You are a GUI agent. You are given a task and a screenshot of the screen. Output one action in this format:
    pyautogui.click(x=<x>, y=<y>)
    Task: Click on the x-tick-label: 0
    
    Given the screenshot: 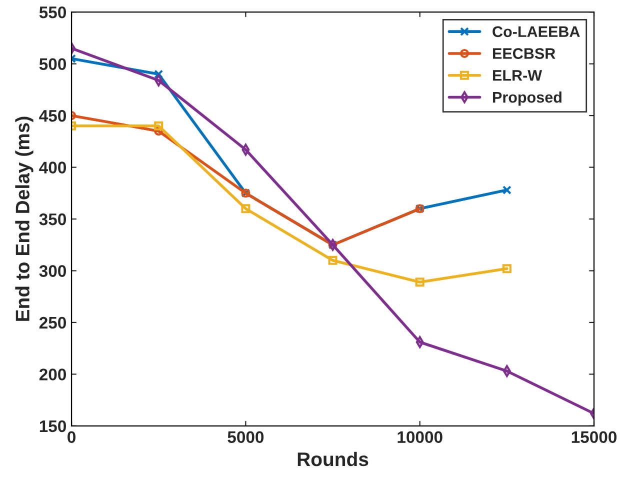 What is the action you would take?
    pyautogui.click(x=72, y=437)
    